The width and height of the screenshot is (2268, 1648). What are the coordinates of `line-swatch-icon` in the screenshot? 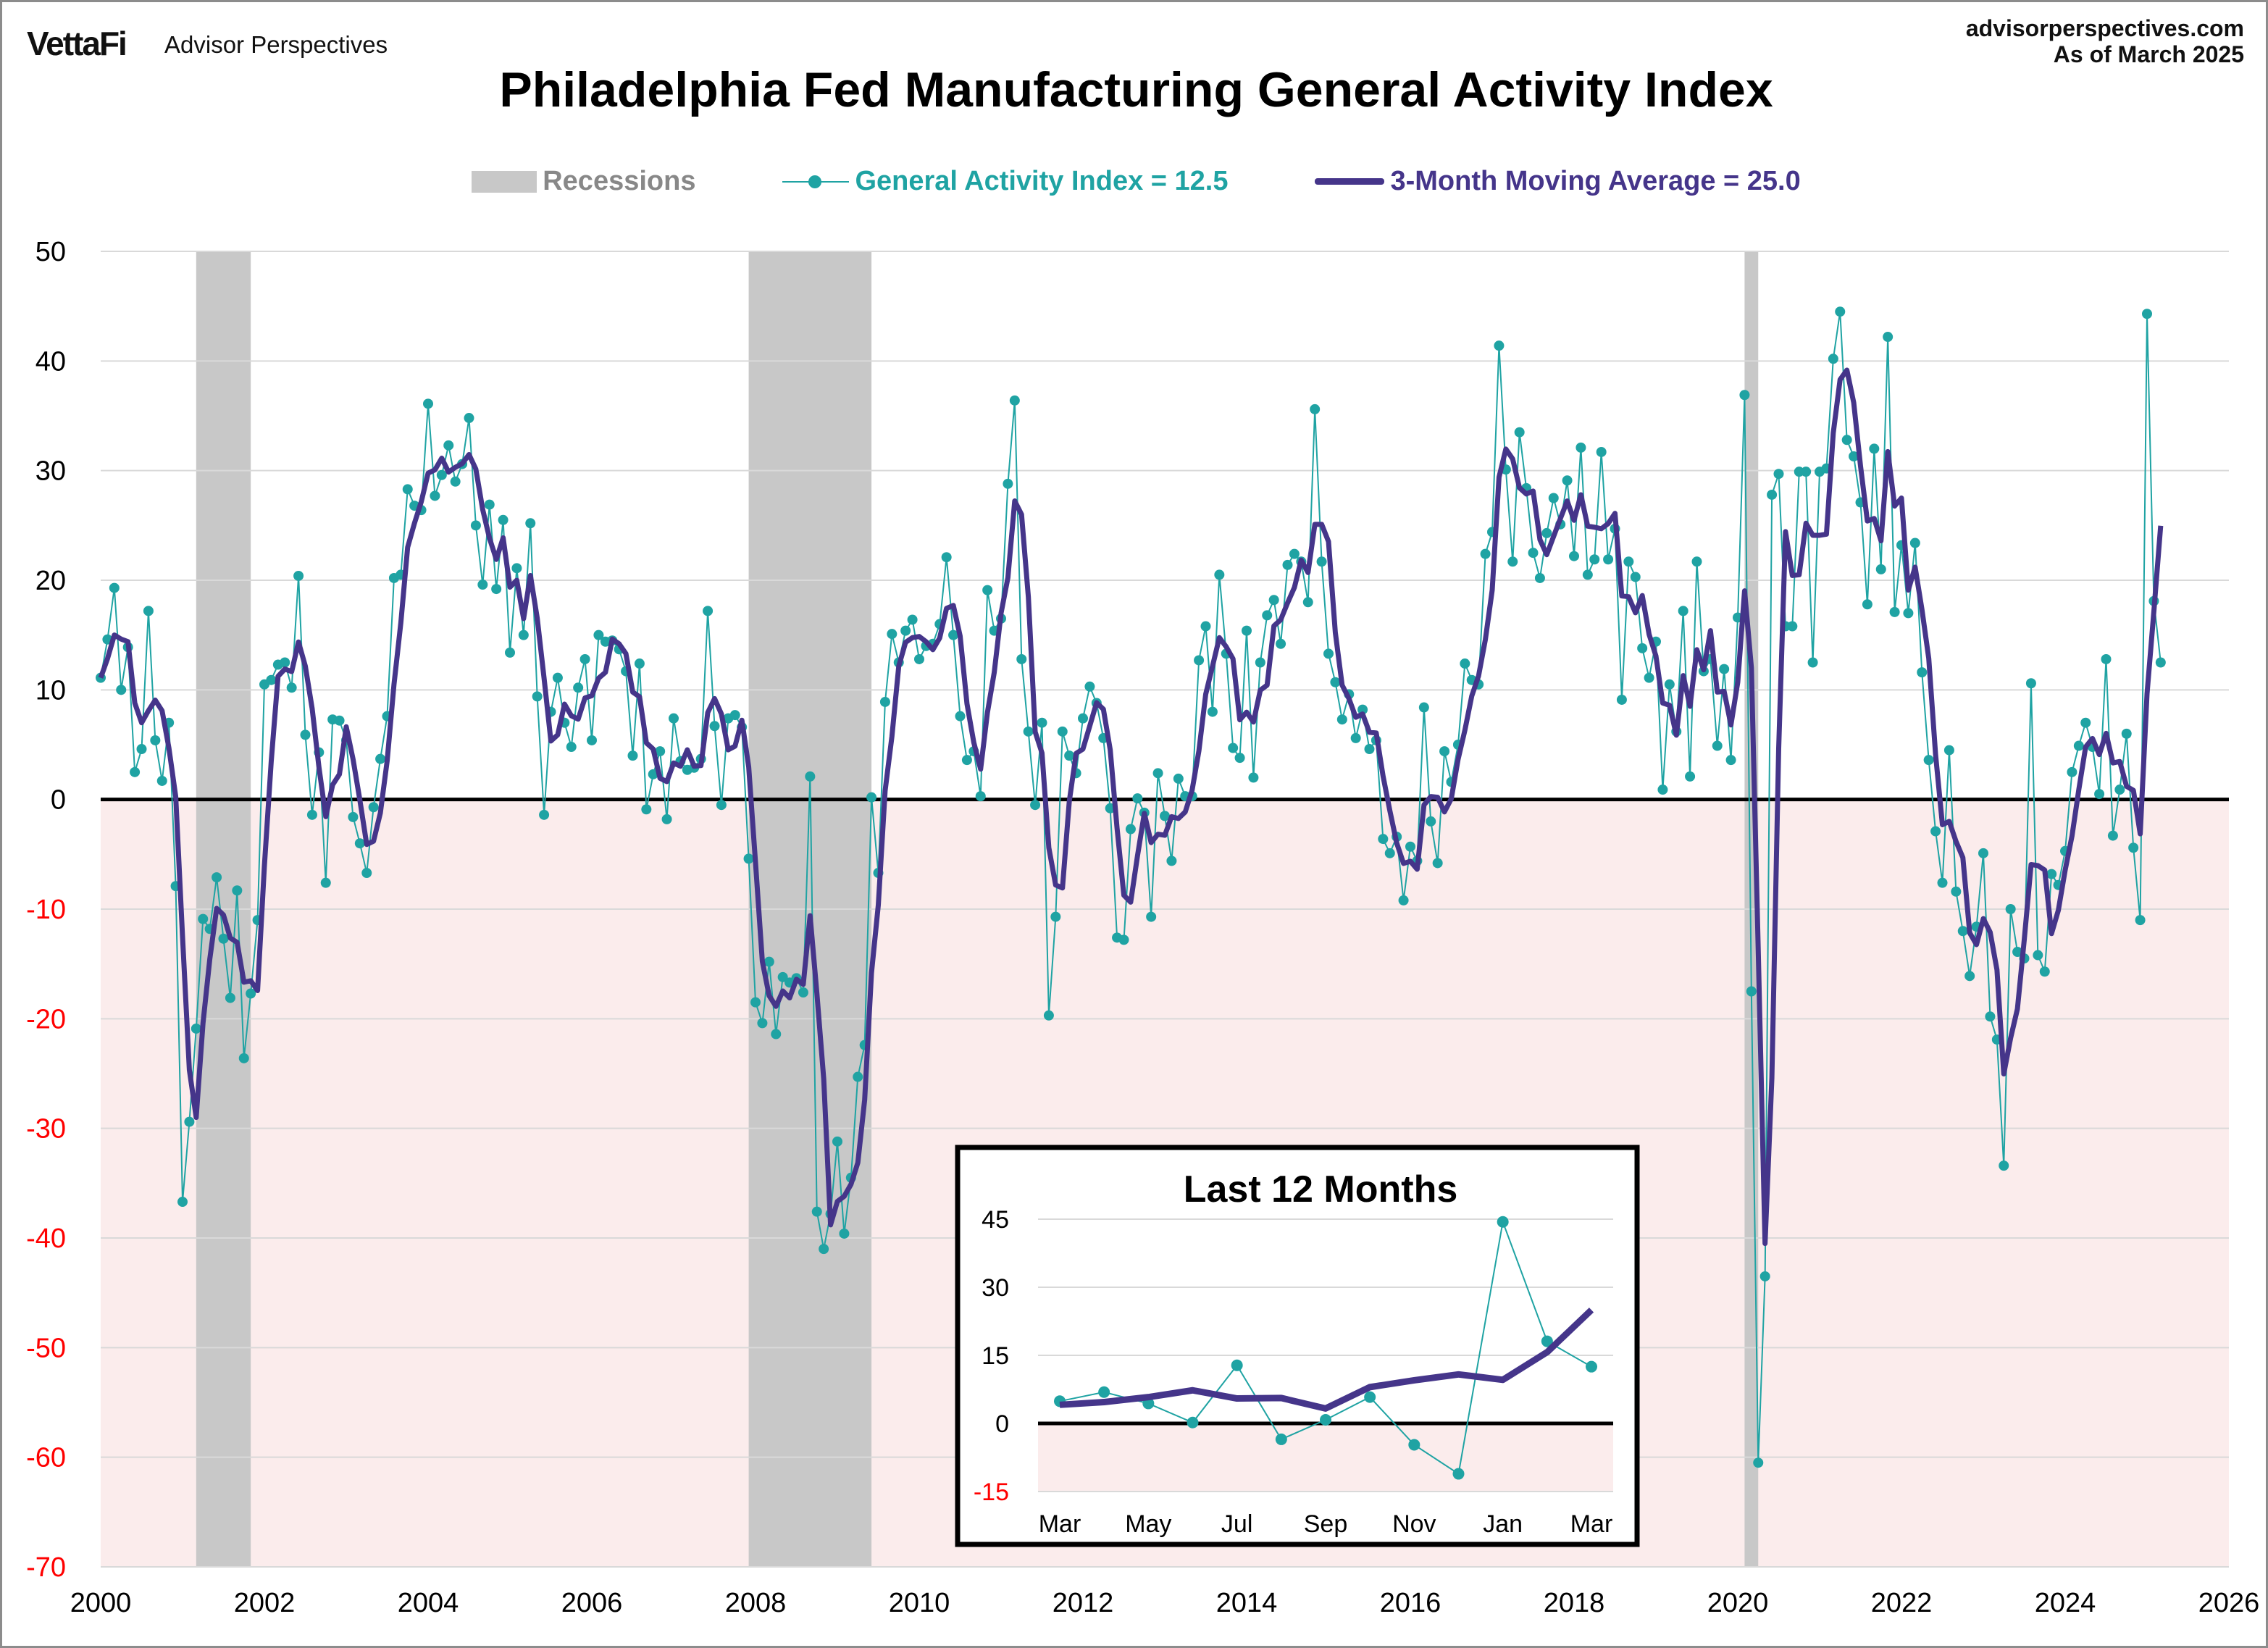 It's located at (1350, 181).